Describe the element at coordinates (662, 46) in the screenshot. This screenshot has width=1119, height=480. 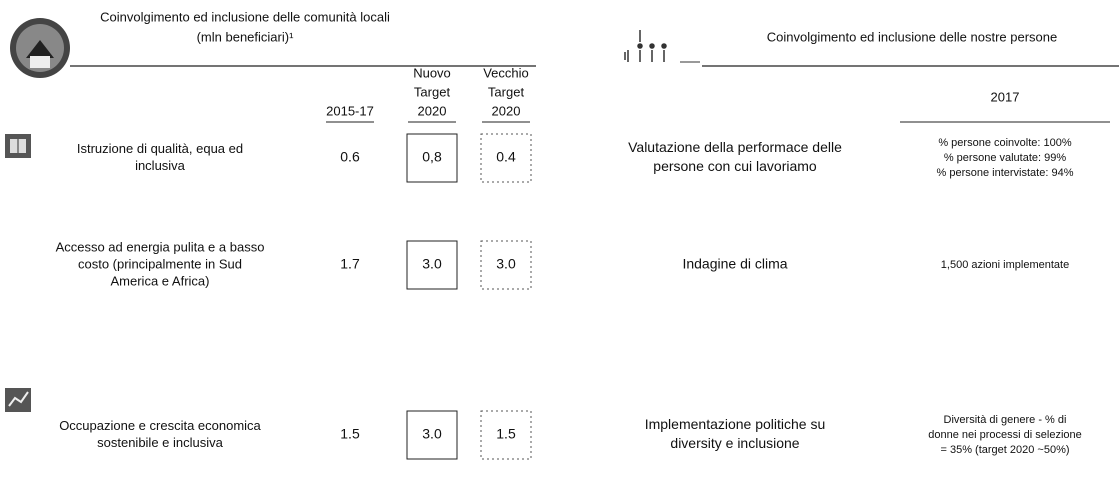
I see `people-icon` at that location.